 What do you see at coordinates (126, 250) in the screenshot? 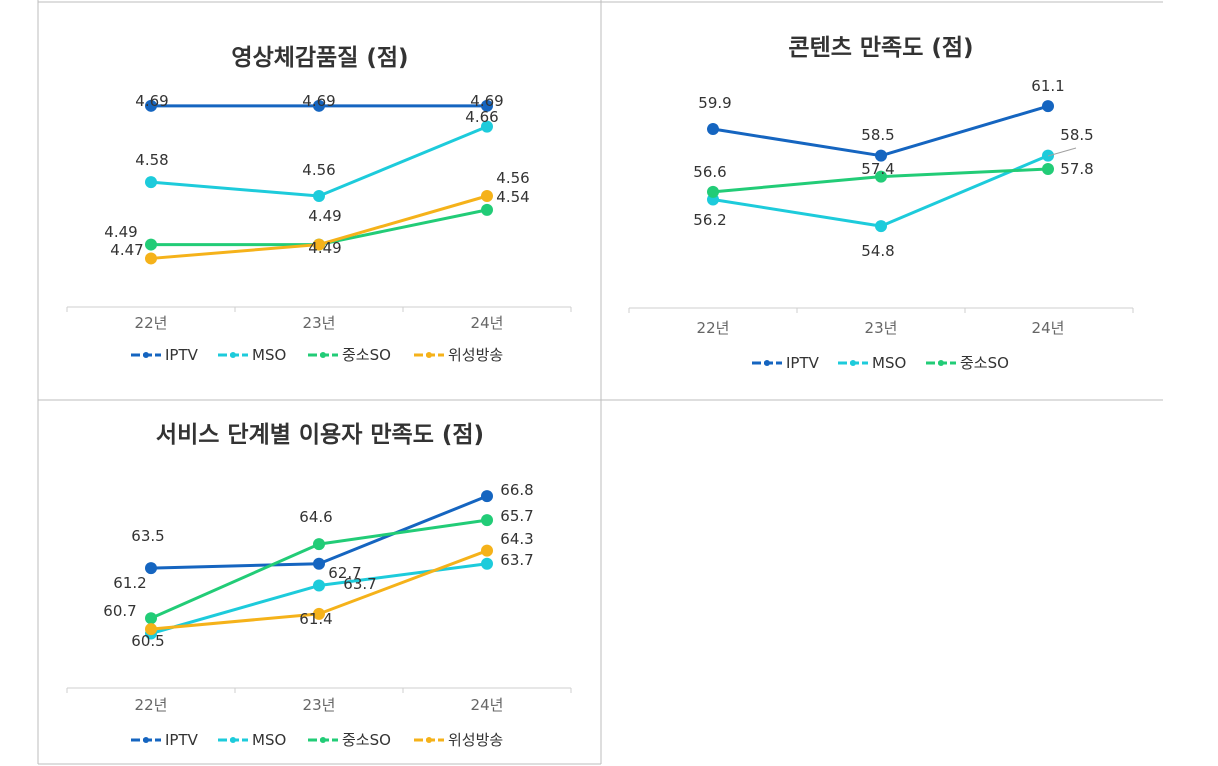
I see `data-label: 4.47` at bounding box center [126, 250].